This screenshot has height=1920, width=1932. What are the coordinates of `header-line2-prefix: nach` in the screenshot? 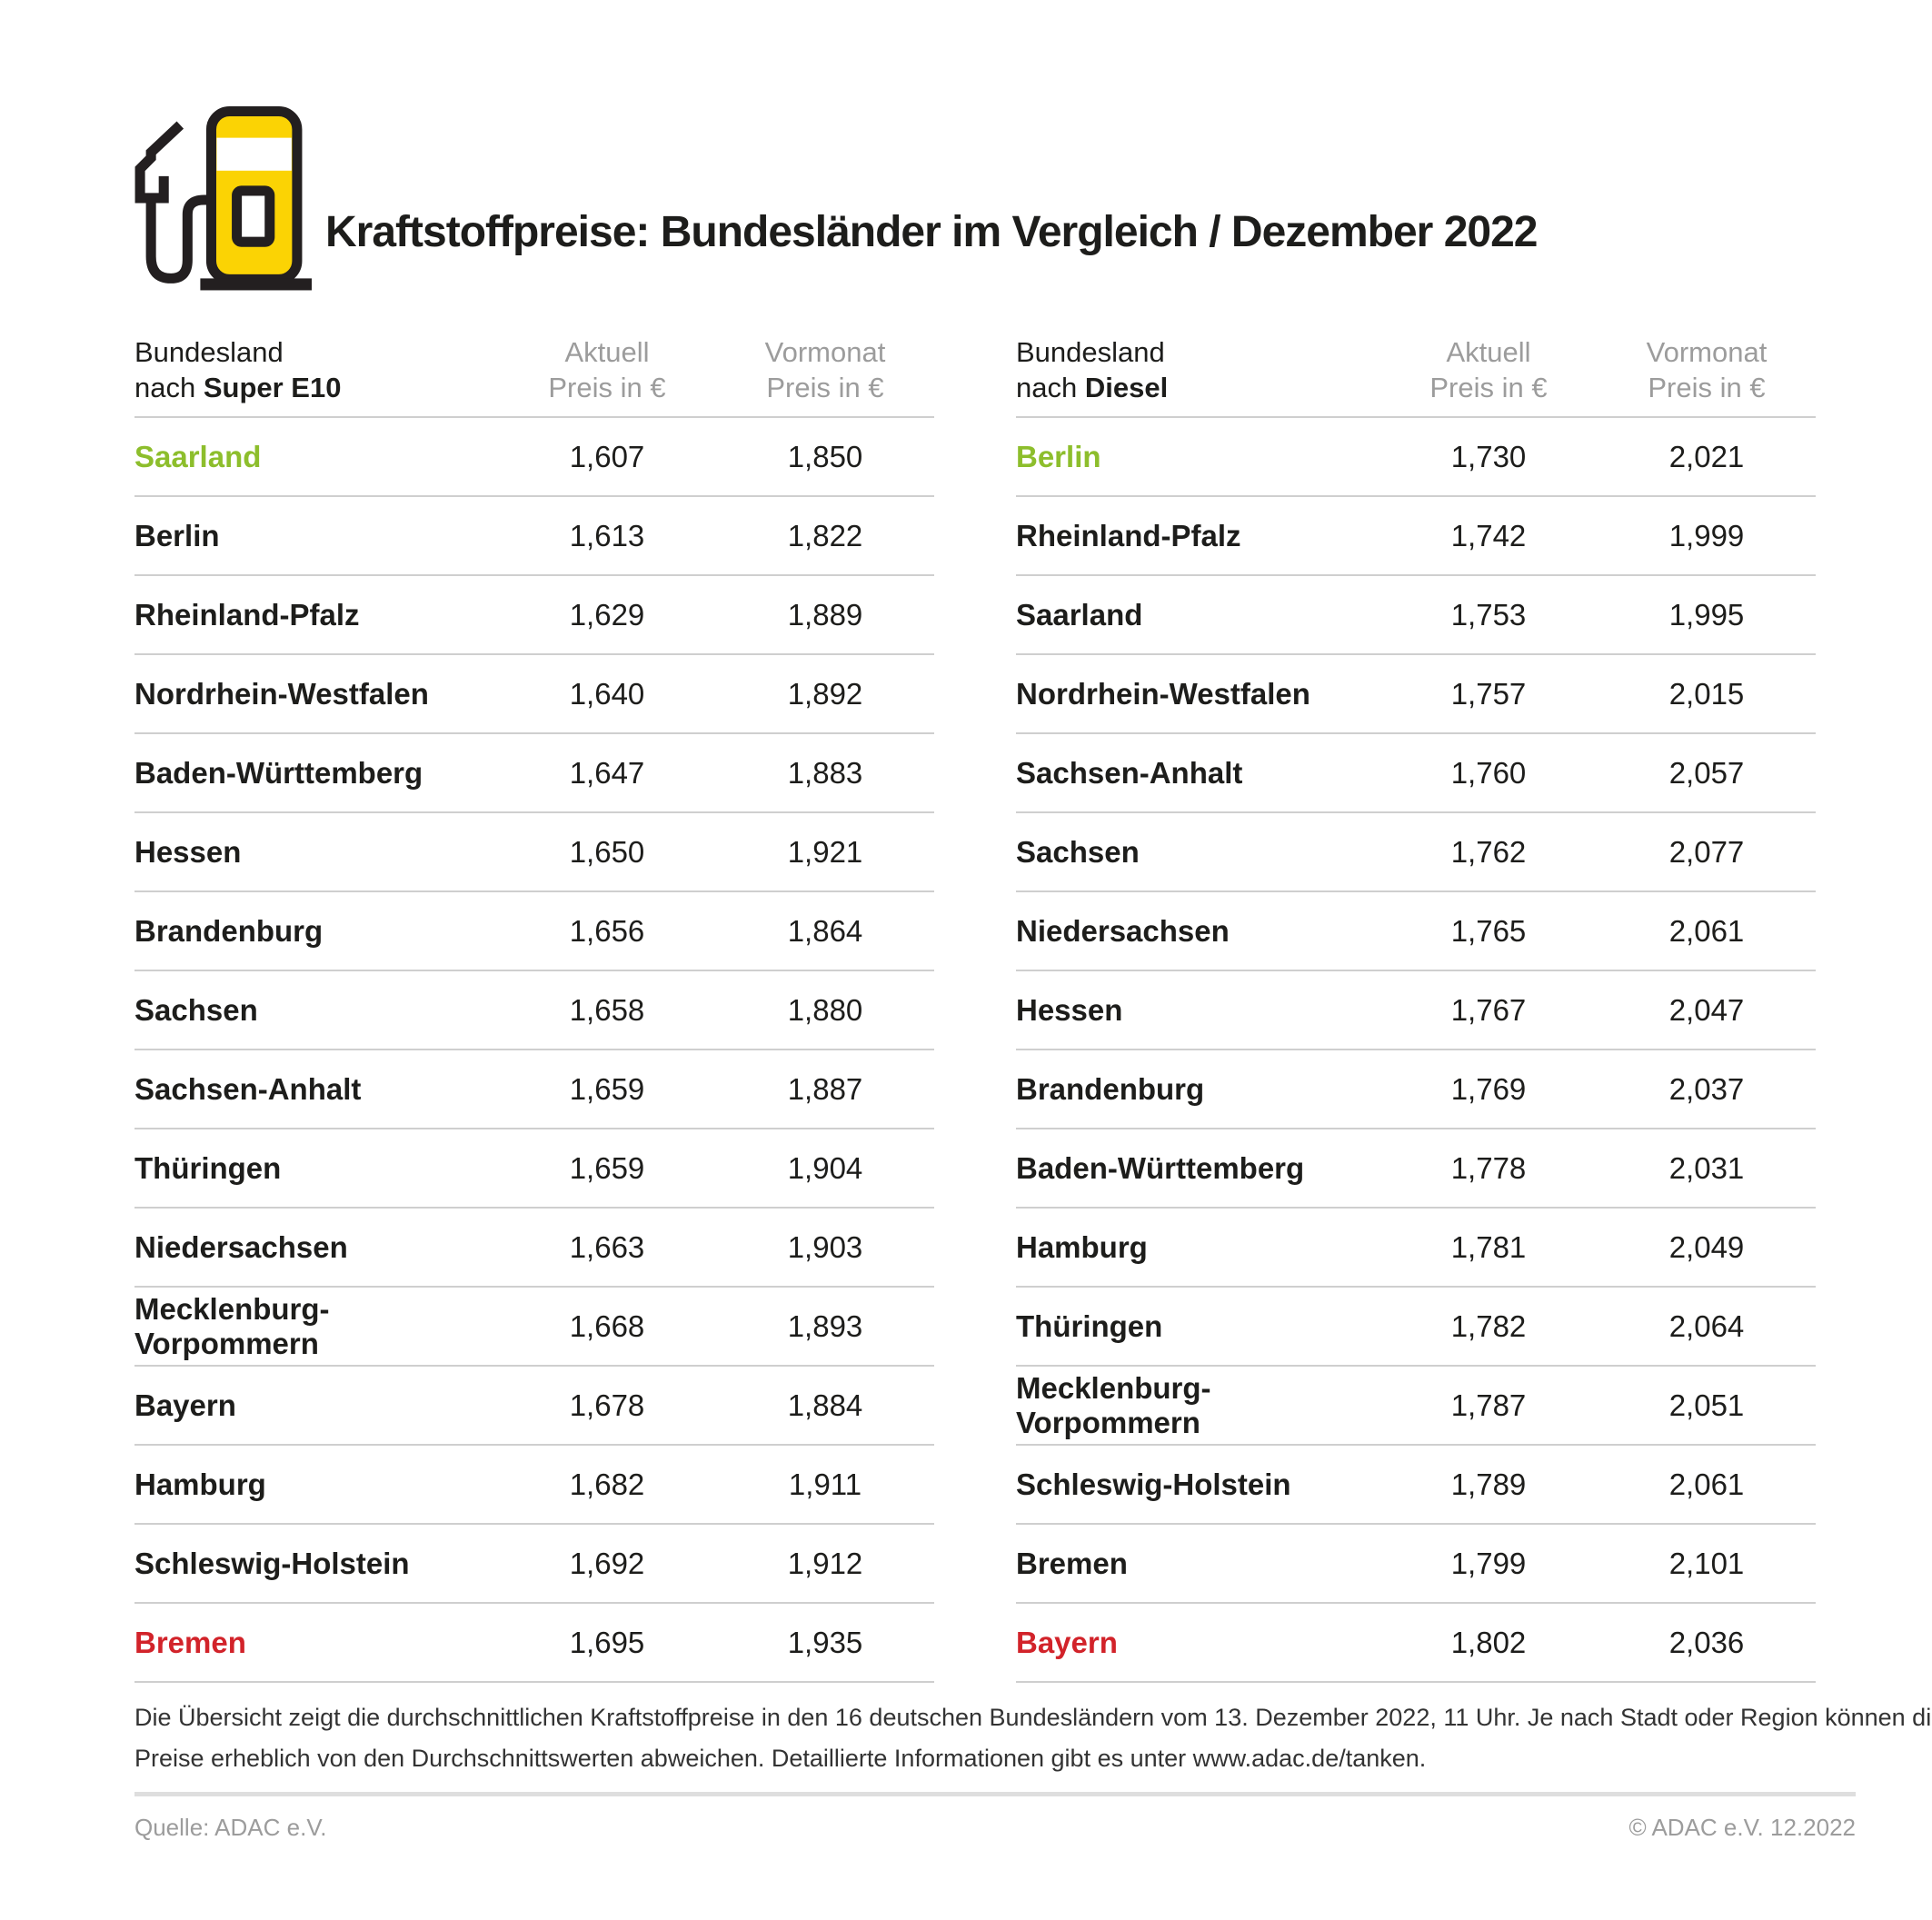 It's located at (1050, 387).